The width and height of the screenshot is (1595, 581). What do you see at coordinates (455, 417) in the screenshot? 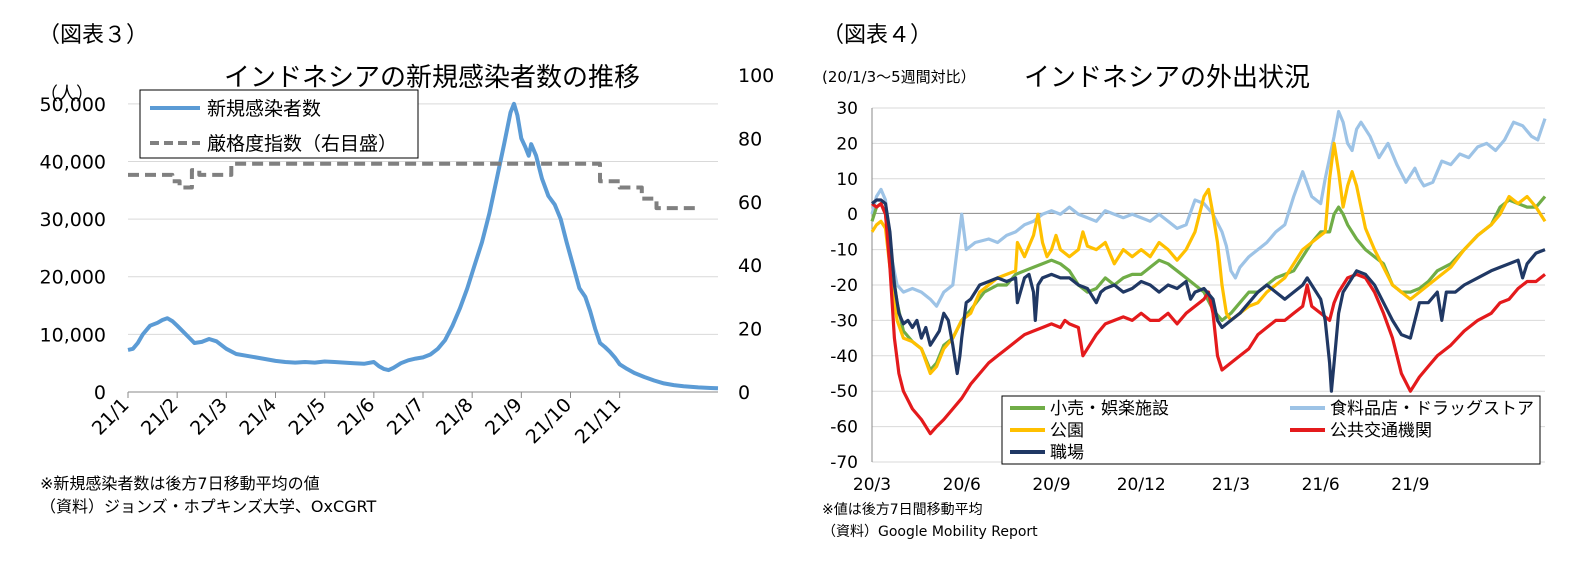
I see `x-tick-label: 21/8` at bounding box center [455, 417].